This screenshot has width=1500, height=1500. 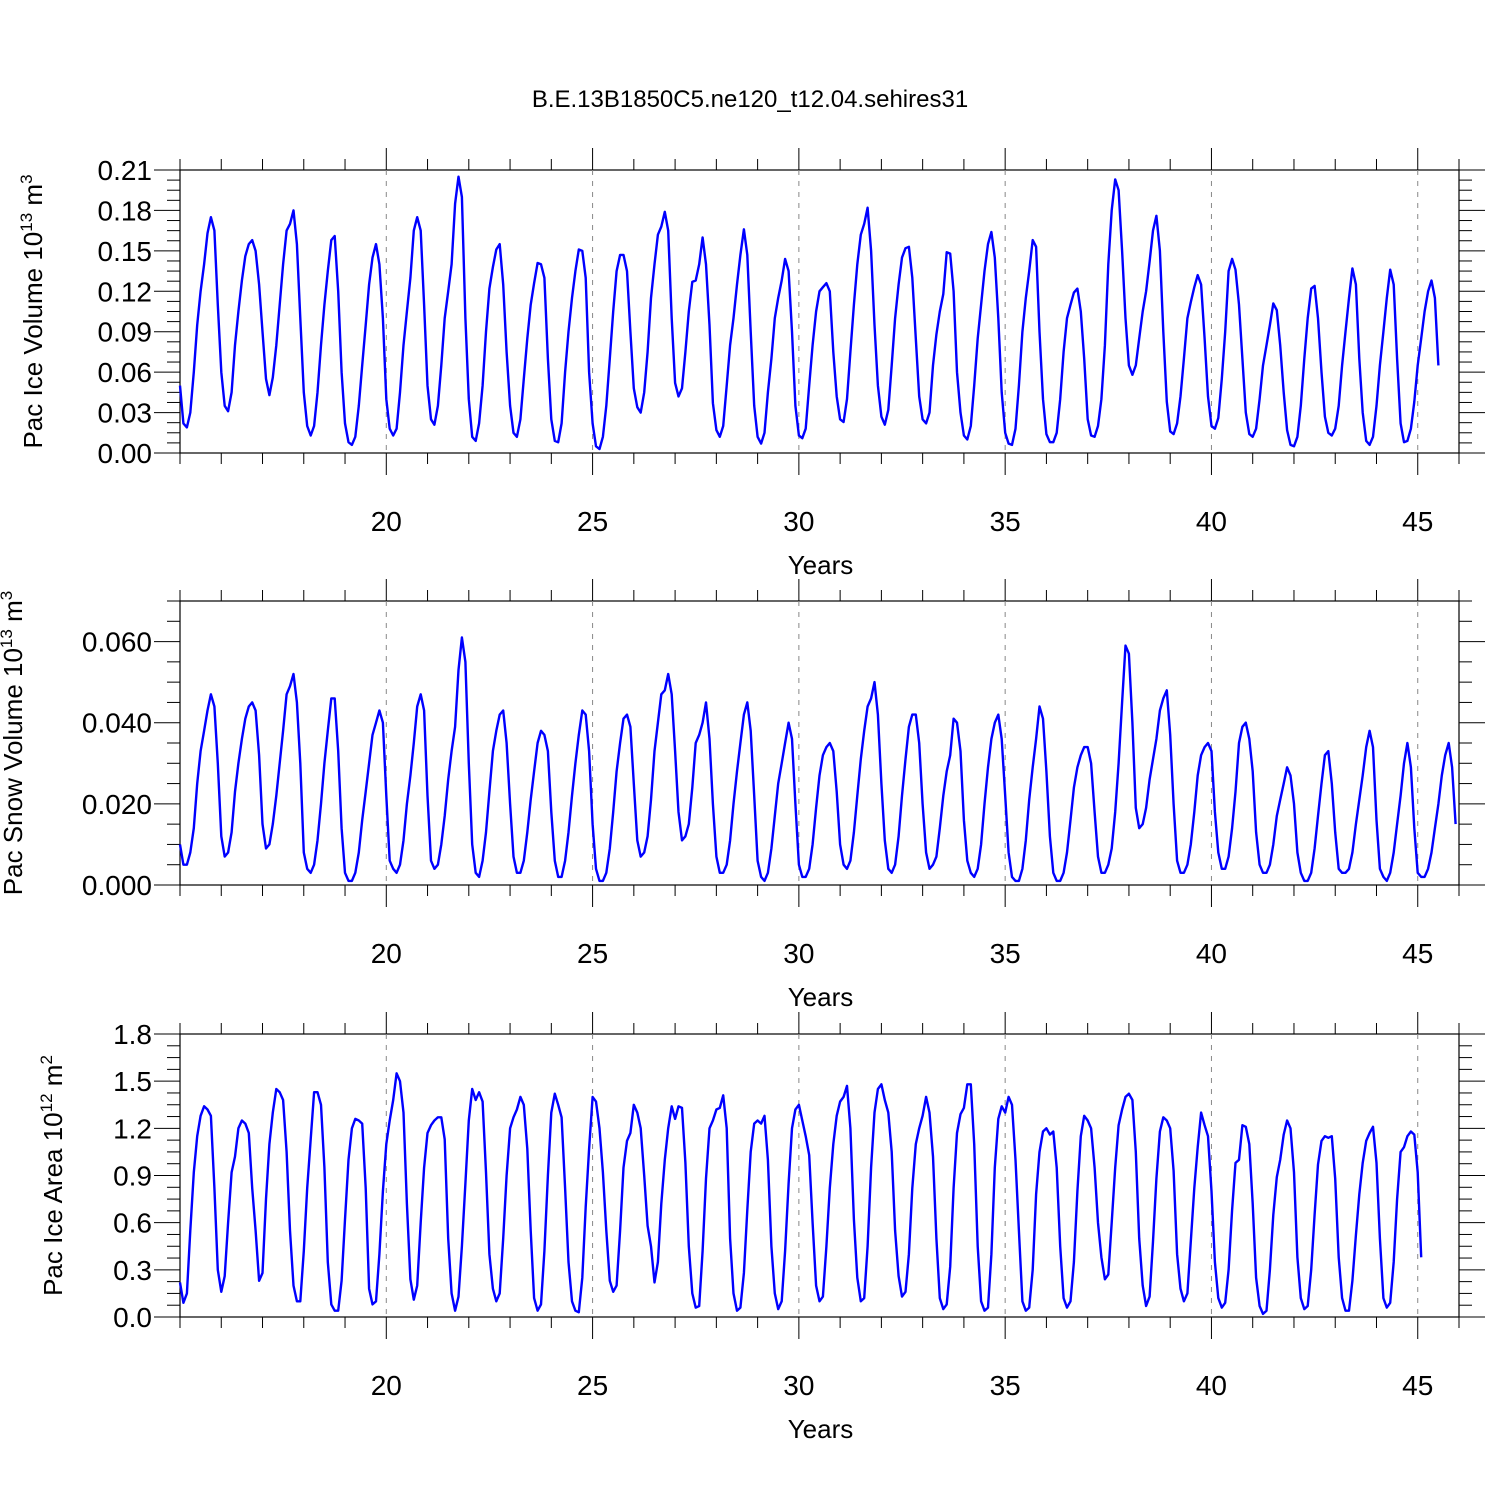 I want to click on y-axis-title: Pac Ice Volume 1013 m3, so click(x=32, y=311).